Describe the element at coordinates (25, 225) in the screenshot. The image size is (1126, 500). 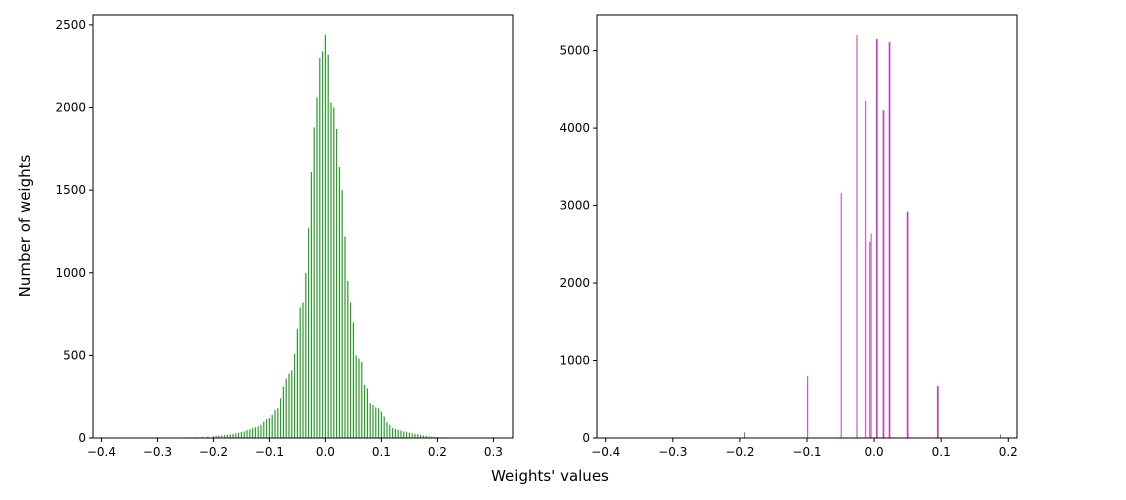
I see `y-axis-label: Number of weights` at that location.